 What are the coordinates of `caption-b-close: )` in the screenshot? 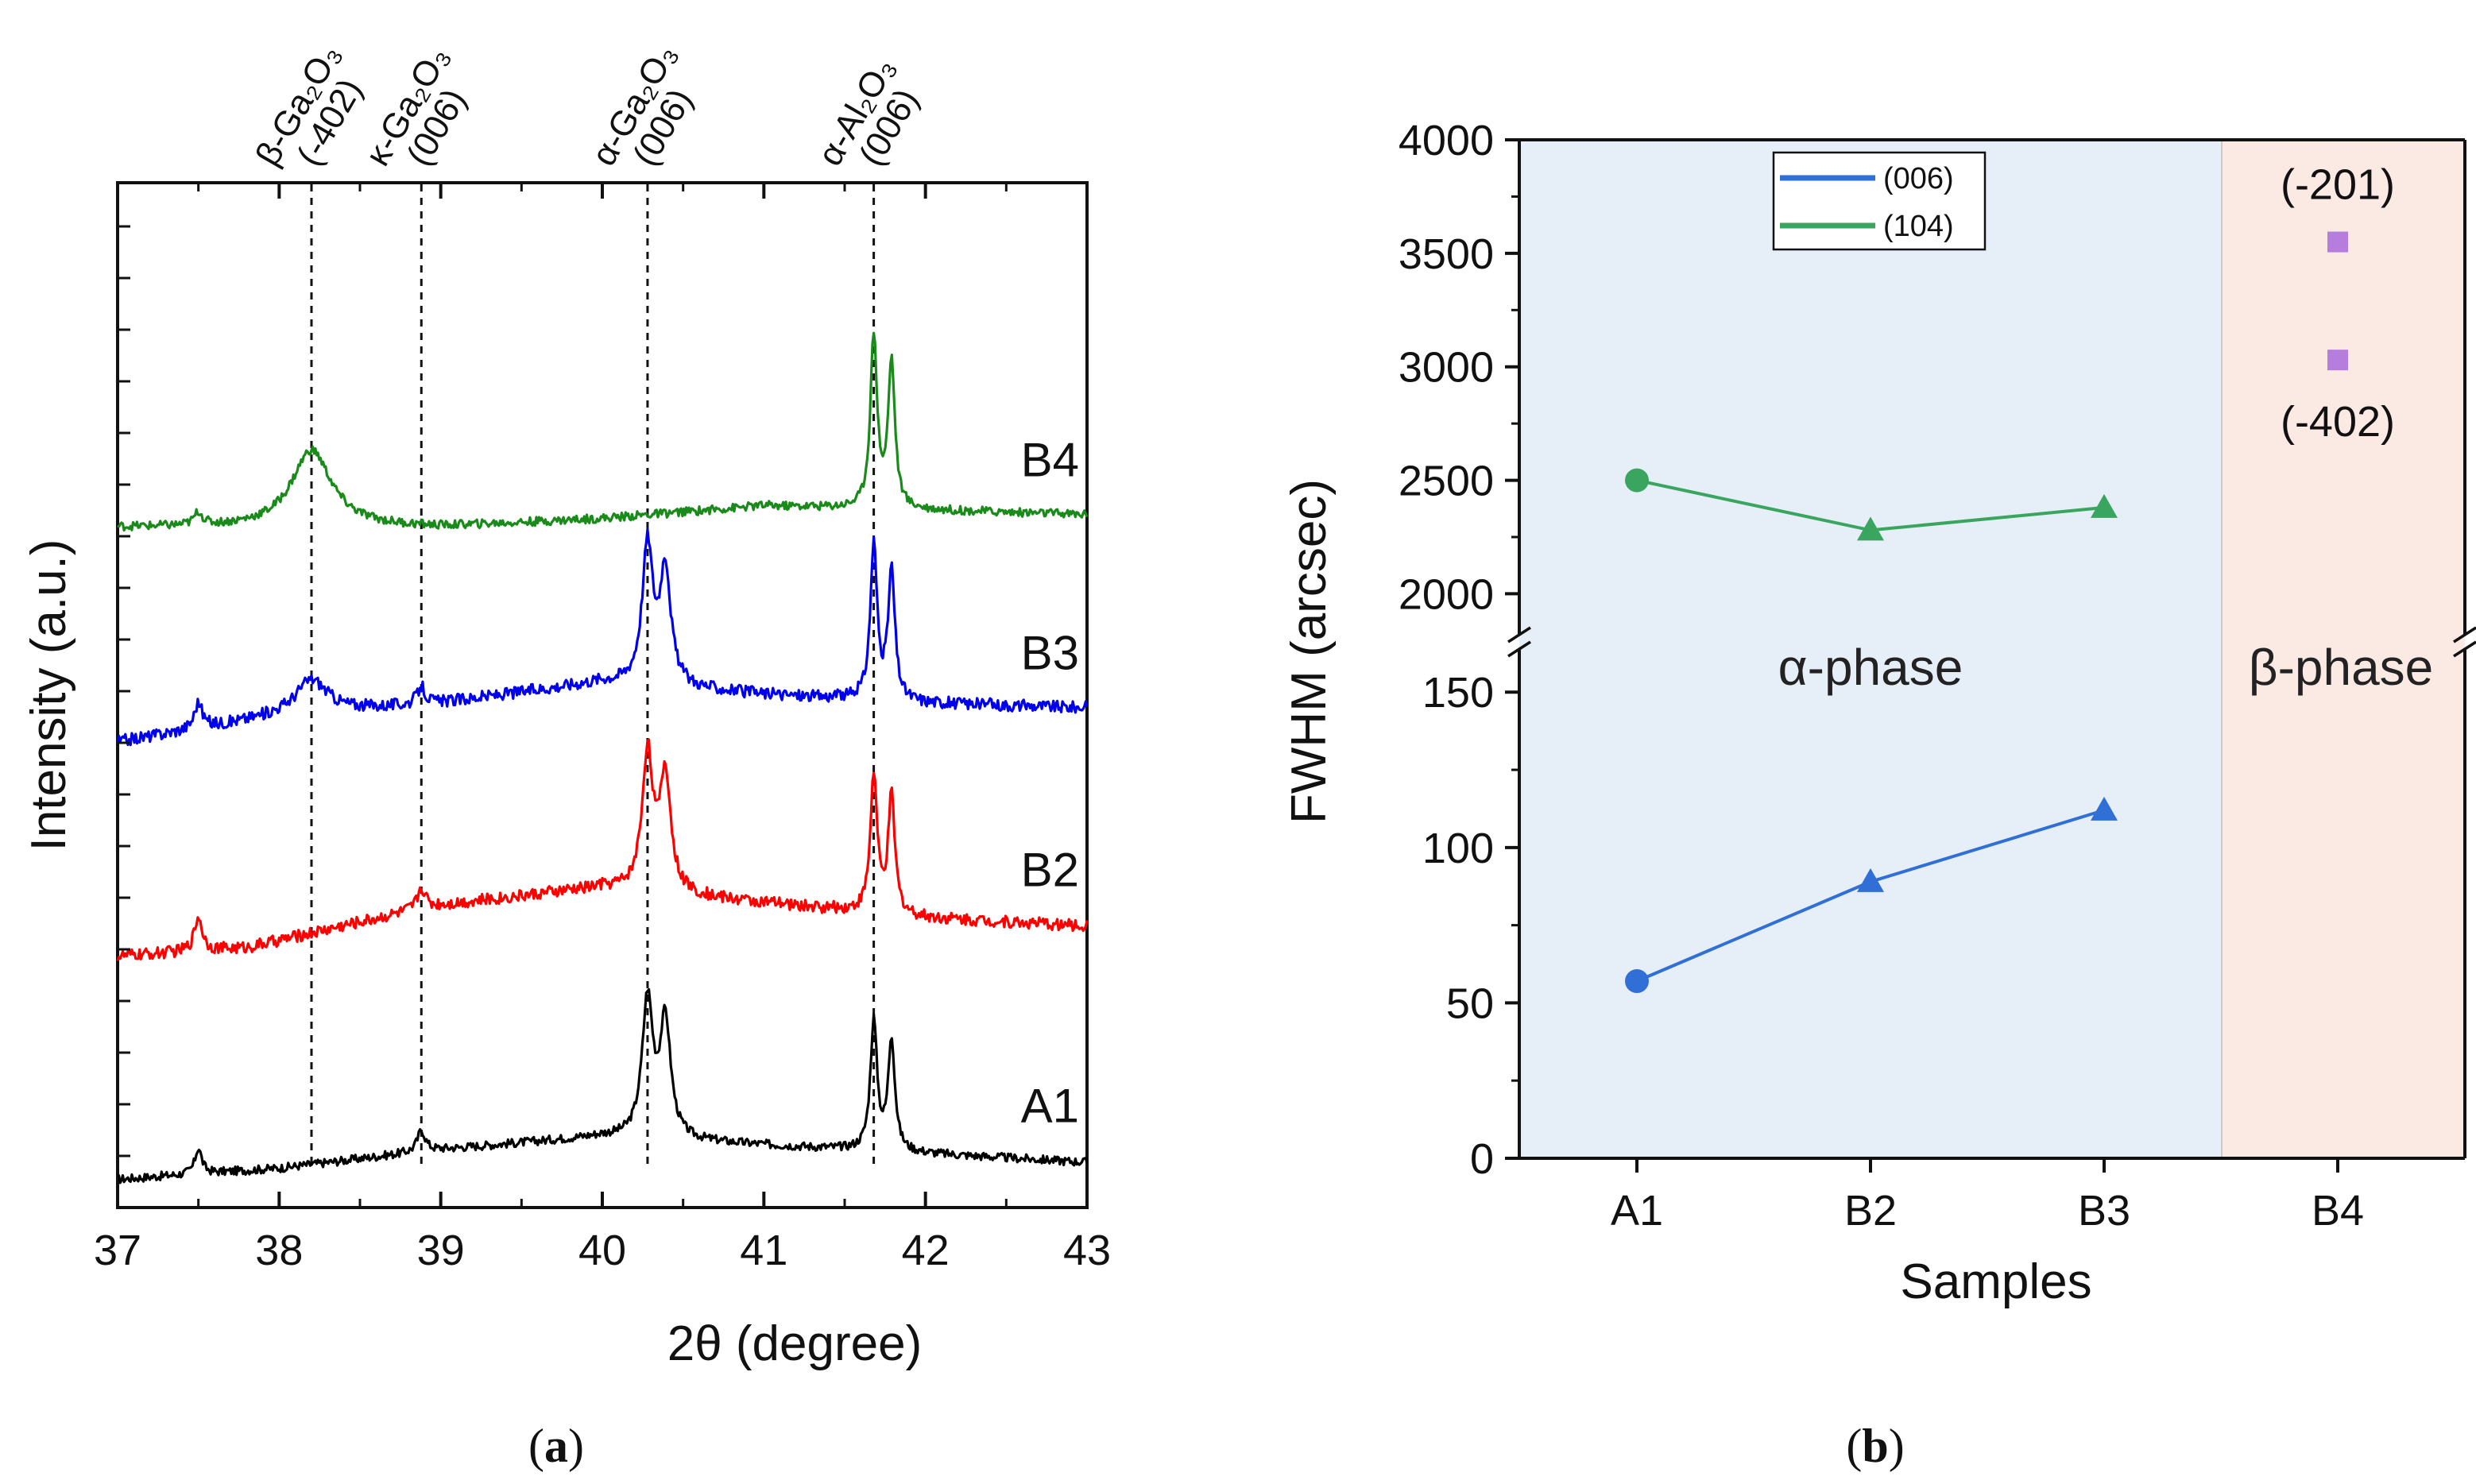 It's located at (1897, 1446).